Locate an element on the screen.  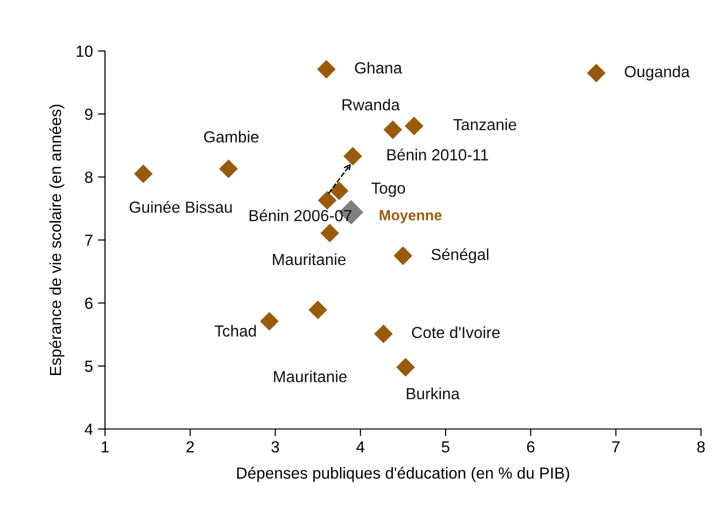
y-tick-label: 7 is located at coordinates (88, 240).